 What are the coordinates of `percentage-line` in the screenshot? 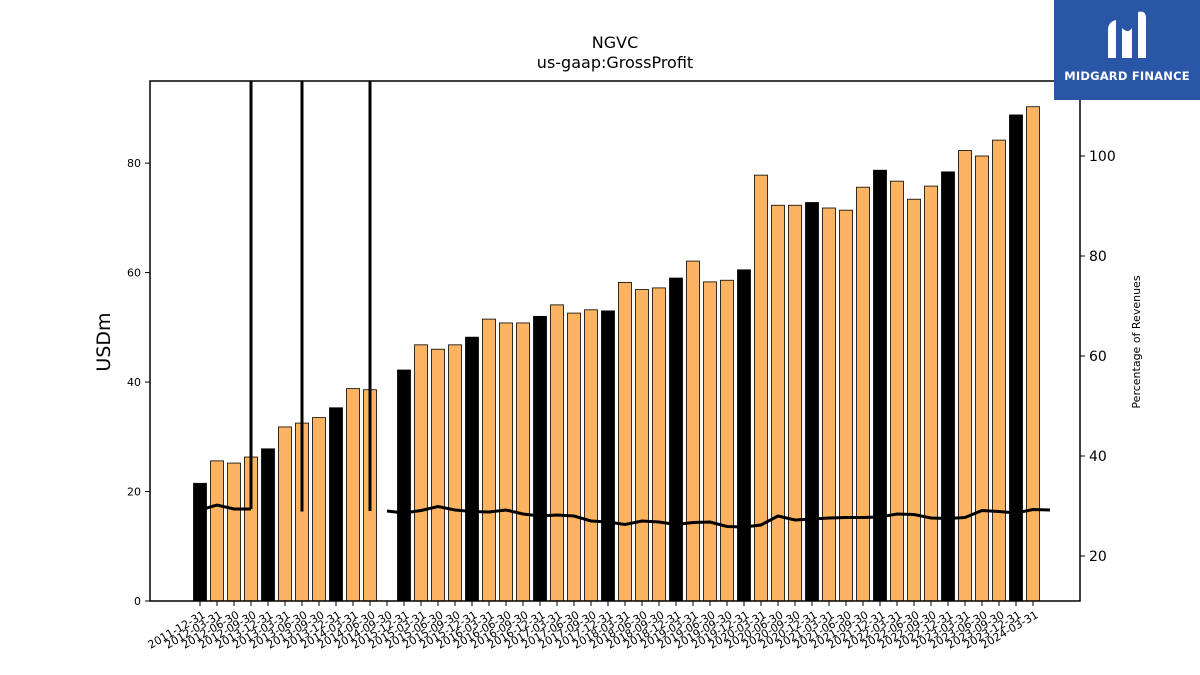 It's located at (625, 516).